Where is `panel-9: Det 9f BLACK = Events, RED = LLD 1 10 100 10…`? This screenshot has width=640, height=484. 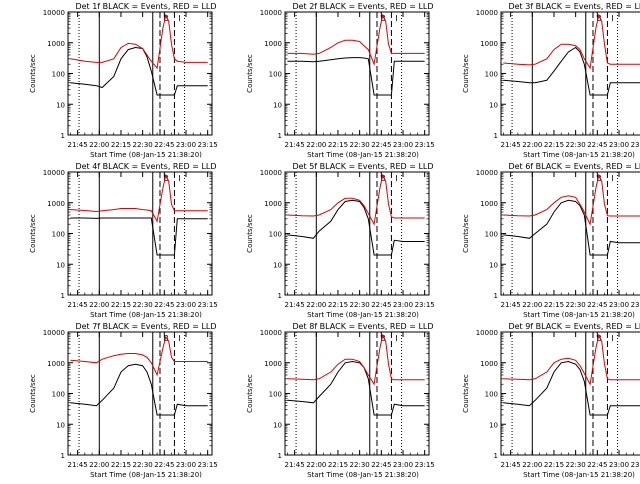
panel-9: Det 9f BLACK = Events, RED = LLD 1 10 100 10… is located at coordinates (551, 400).